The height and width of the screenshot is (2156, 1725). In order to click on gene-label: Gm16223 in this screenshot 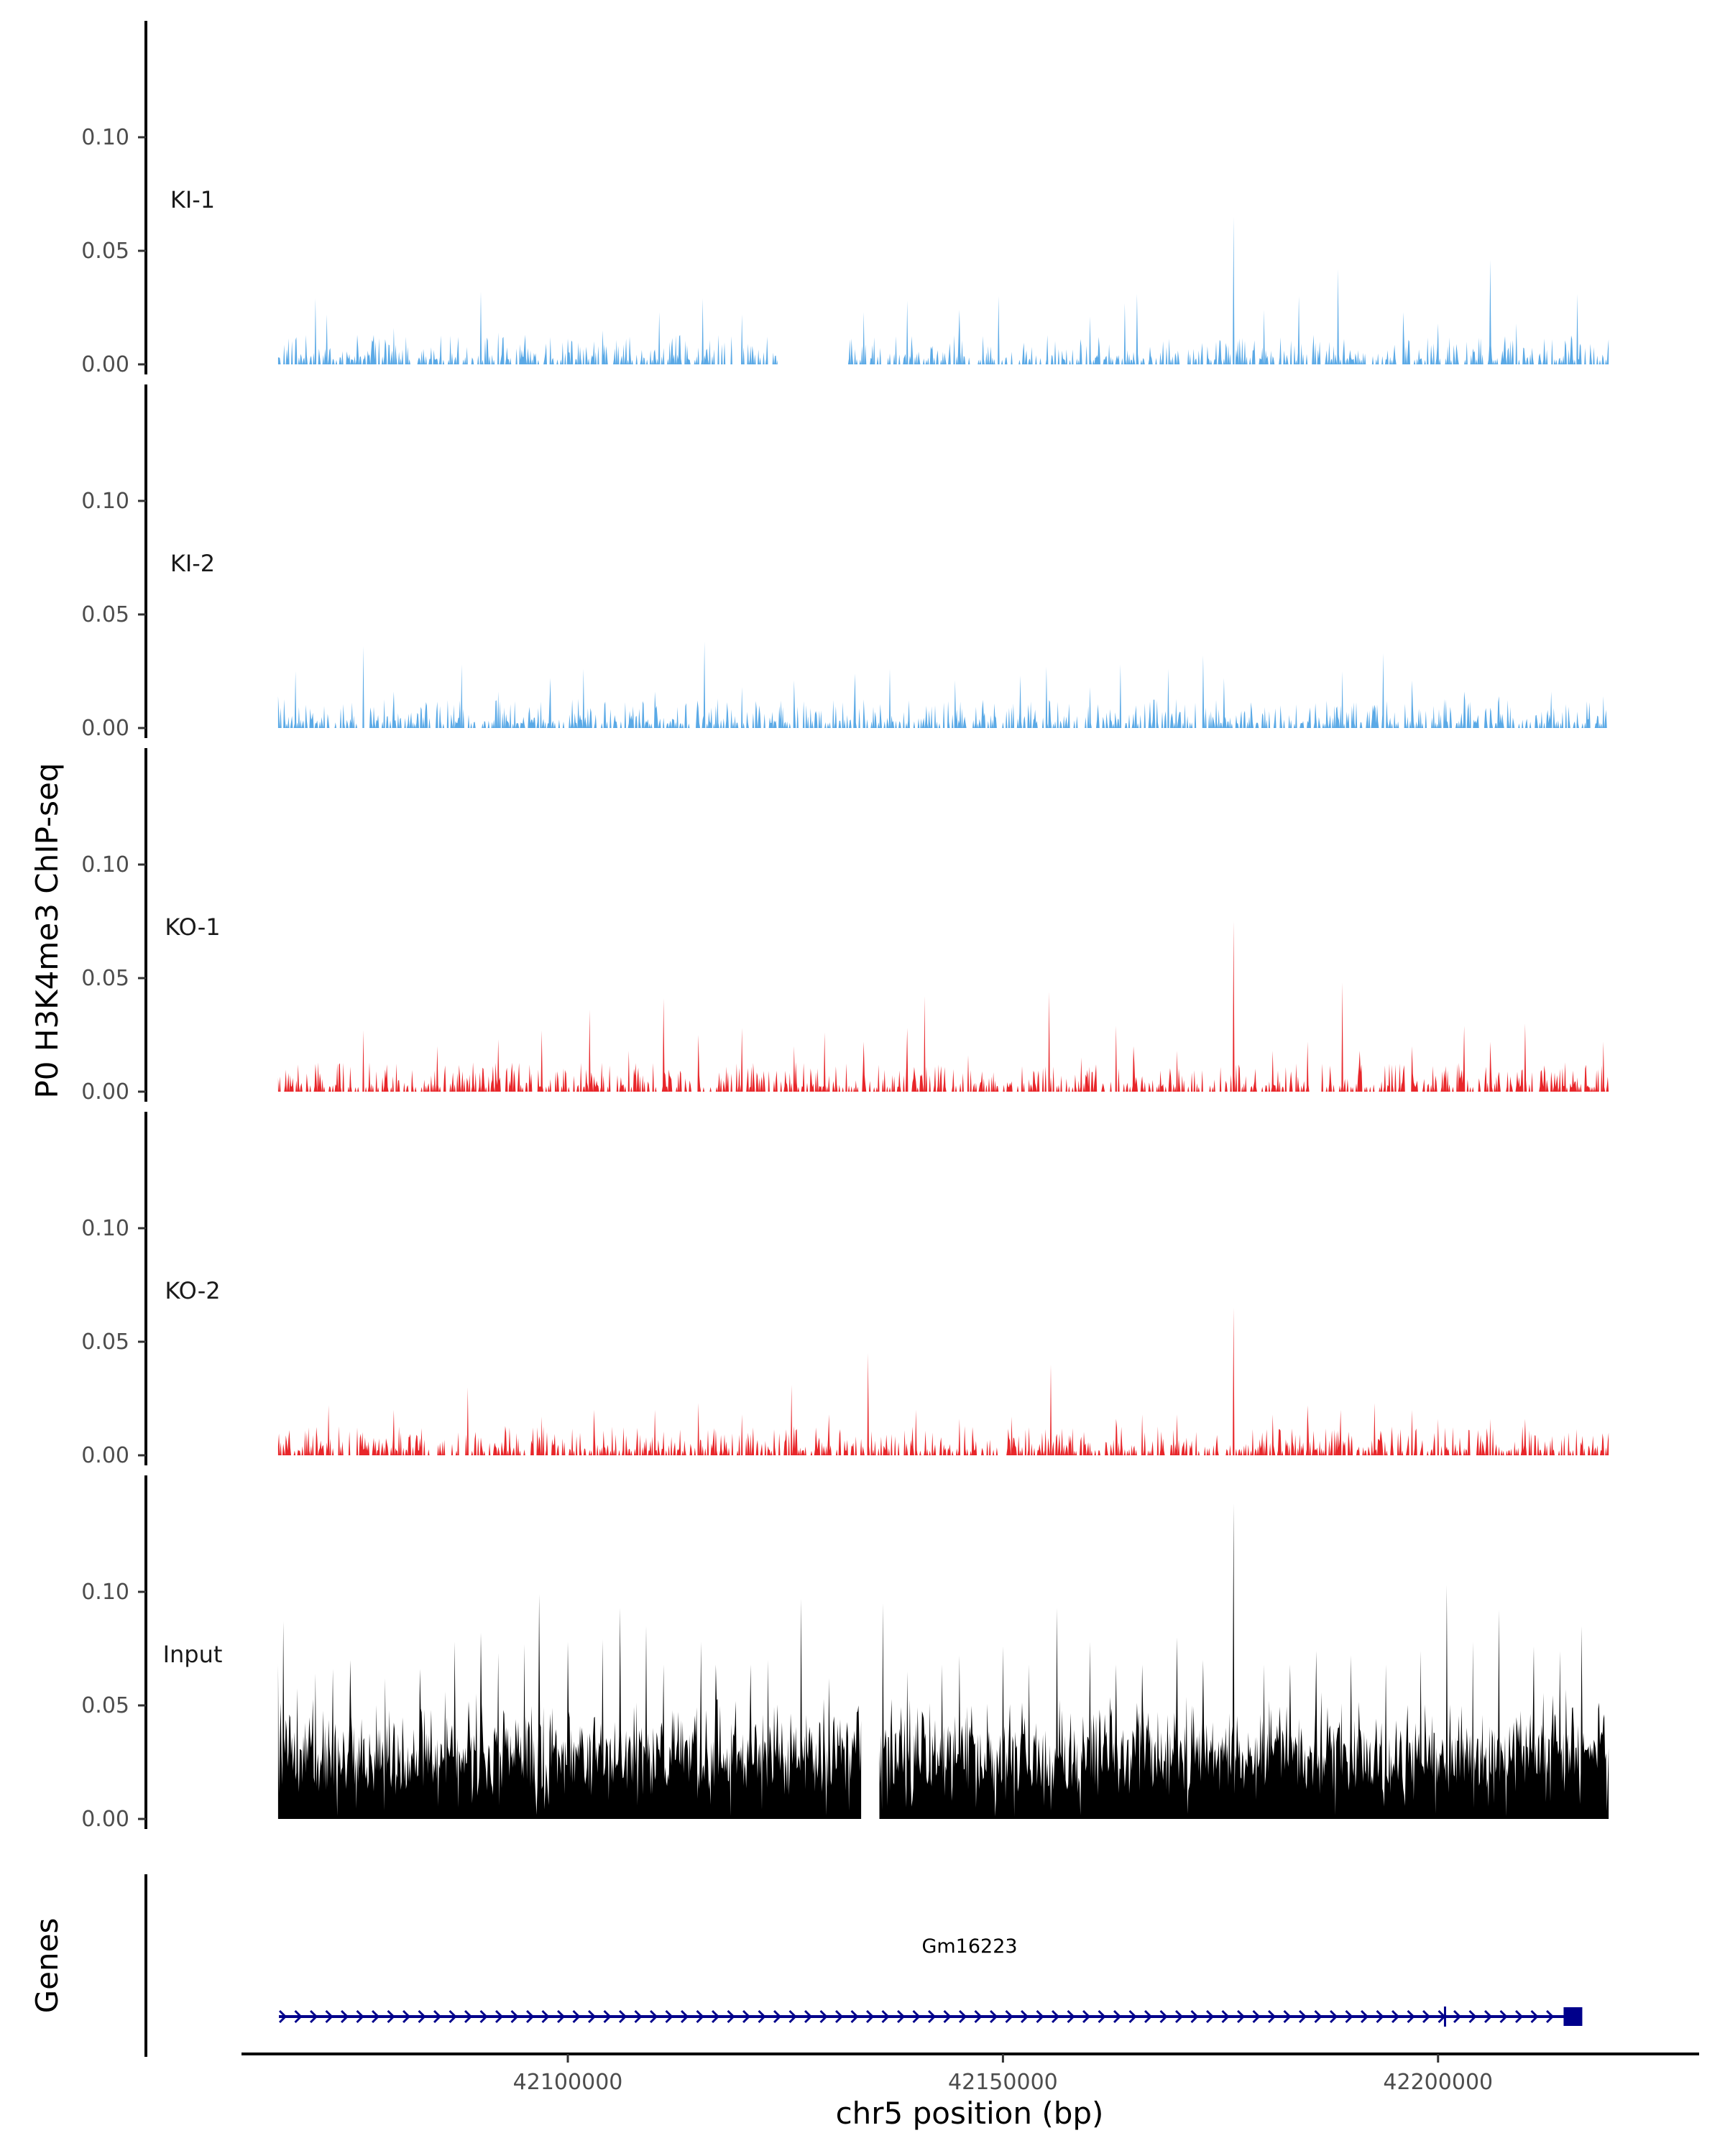, I will do `click(969, 1946)`.